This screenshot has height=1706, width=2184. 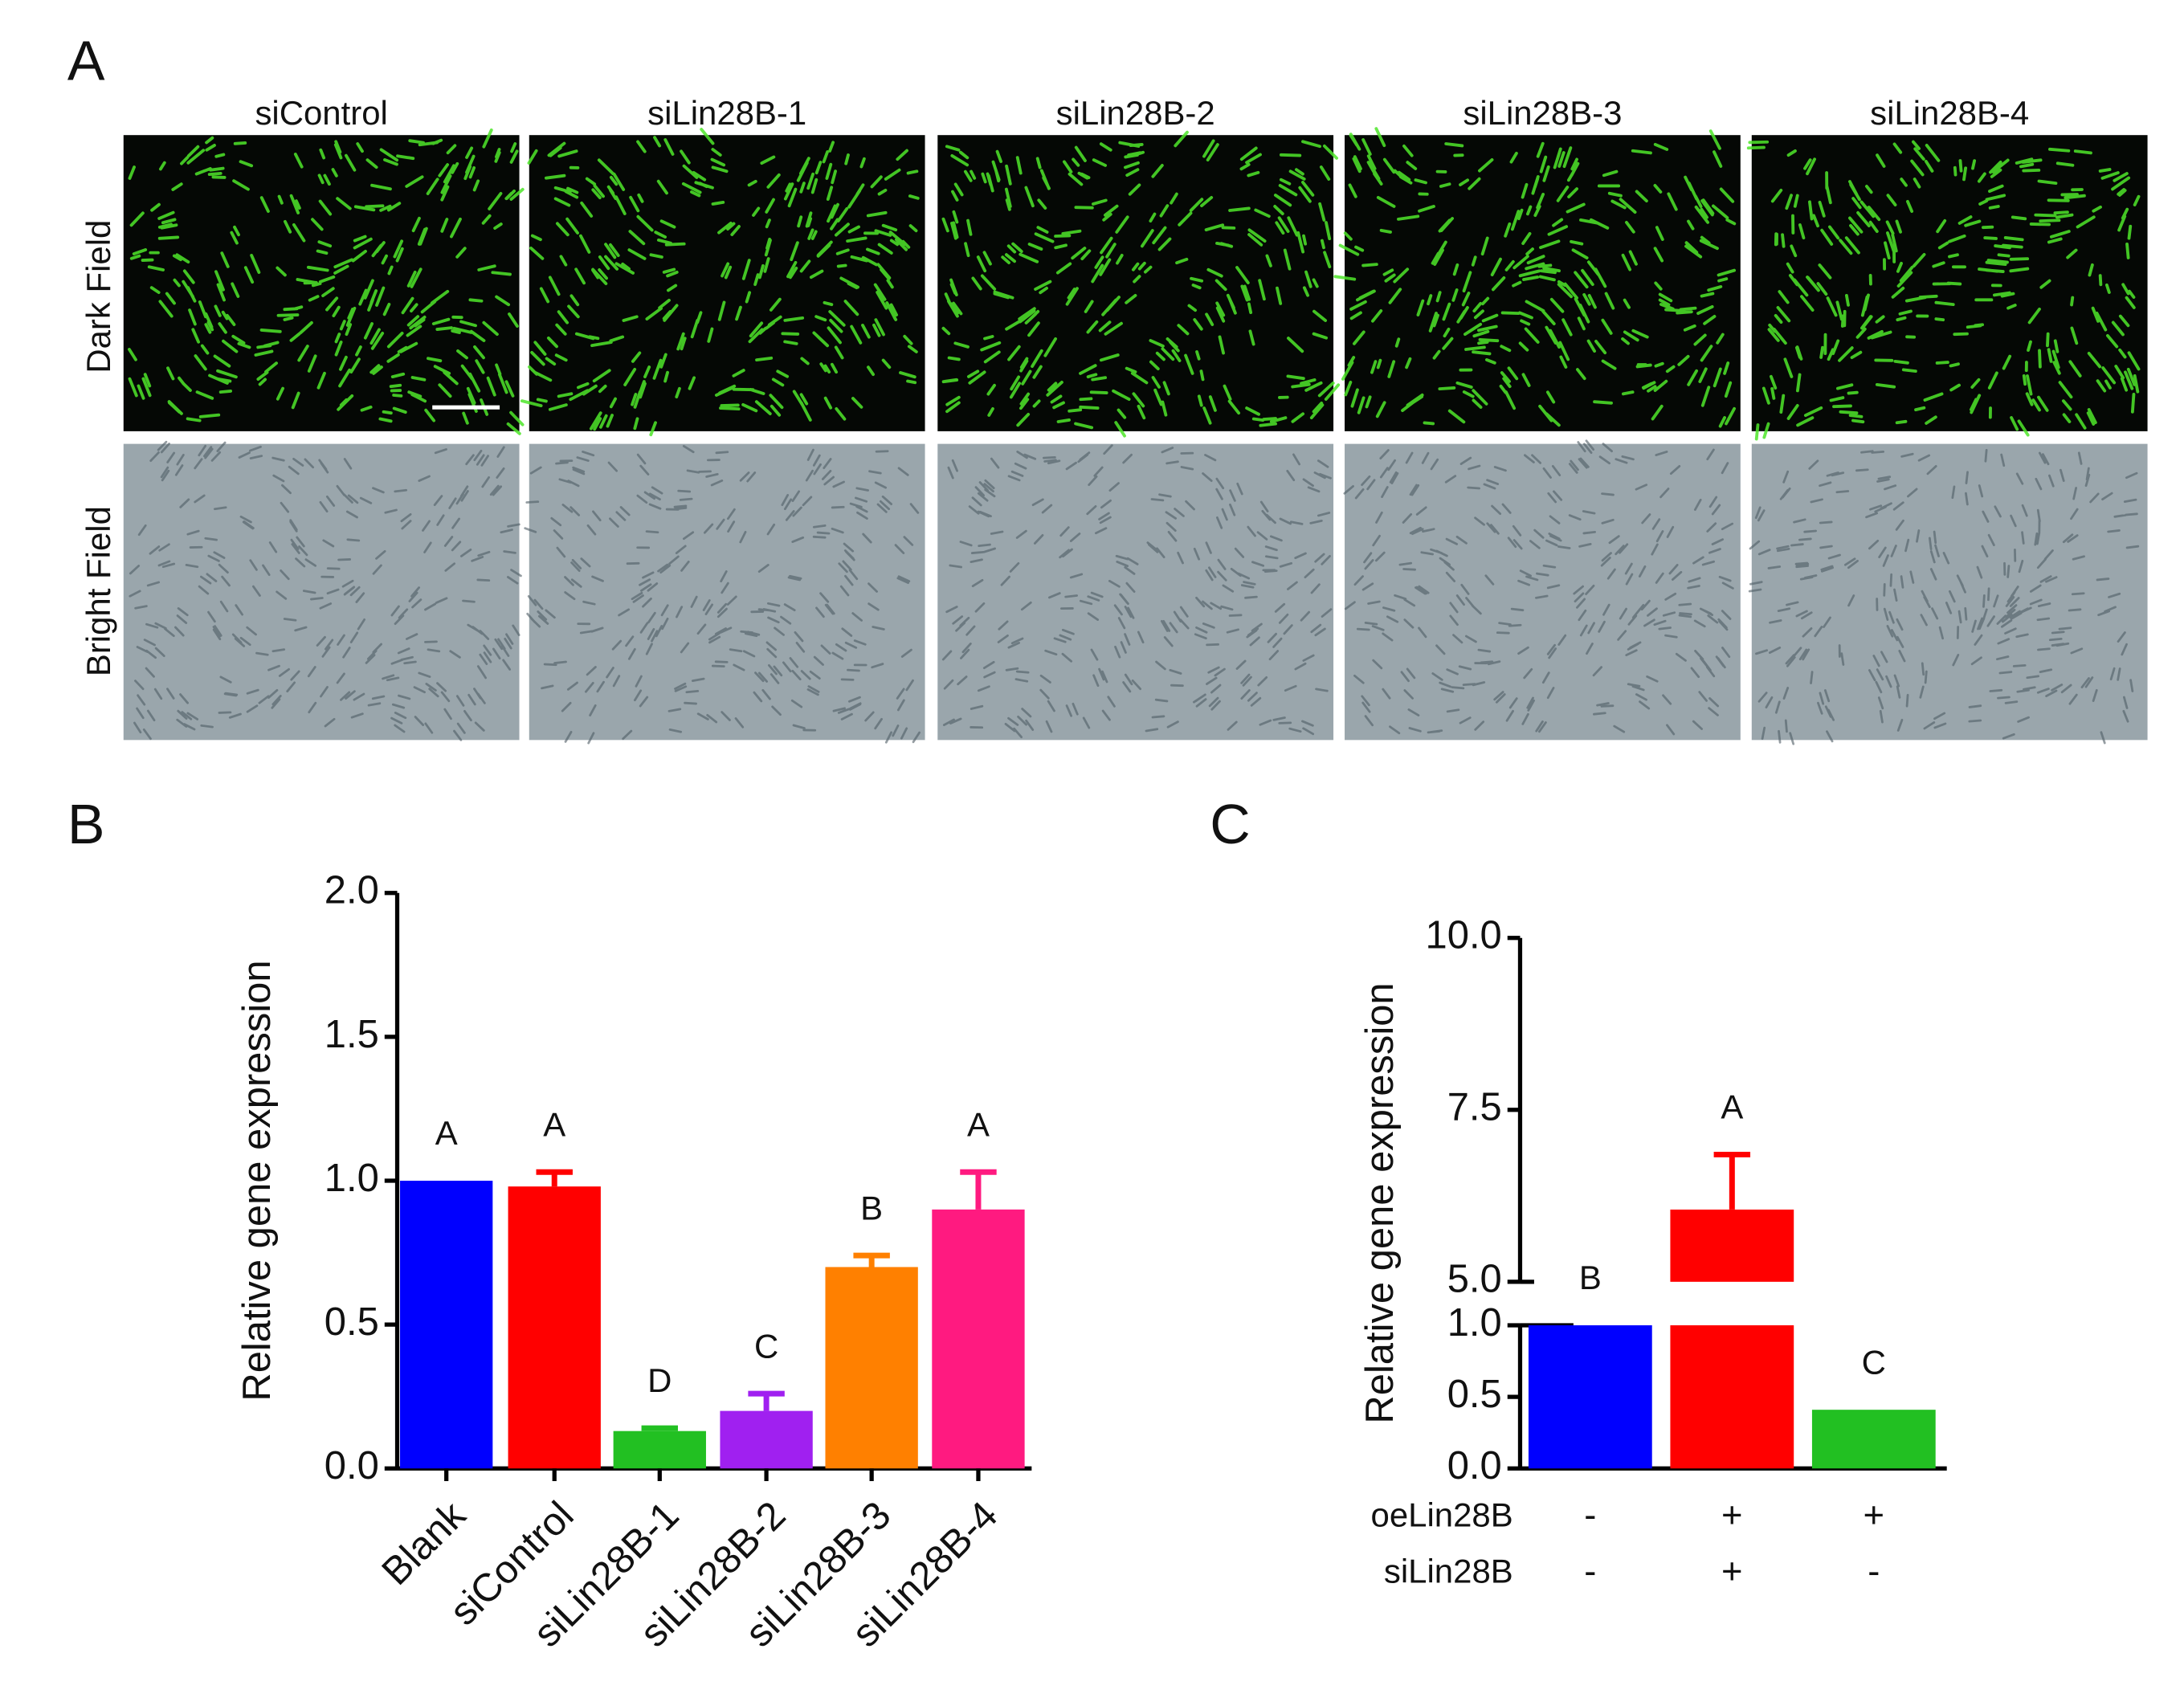 I want to click on y-tick-label: 5.0, so click(x=1474, y=1279).